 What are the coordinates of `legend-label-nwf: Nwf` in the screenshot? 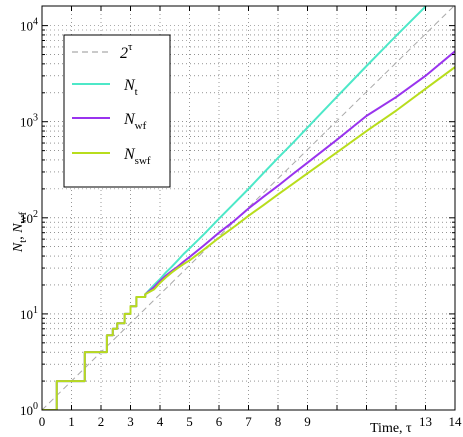 It's located at (135, 121).